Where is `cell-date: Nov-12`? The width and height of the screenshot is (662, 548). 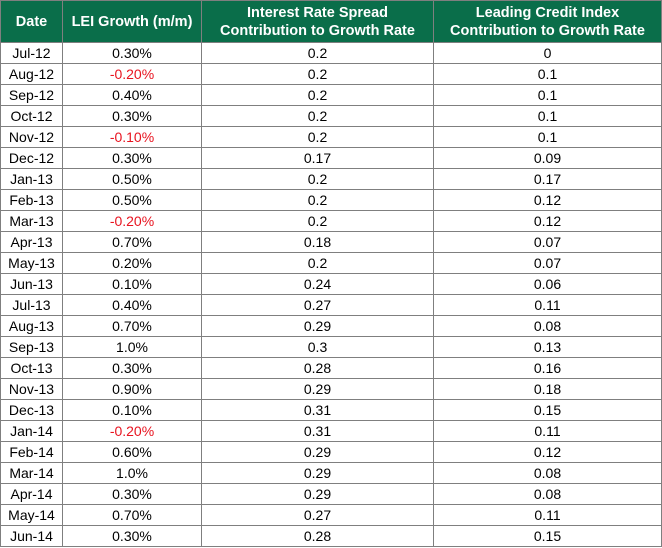
cell-date: Nov-12 is located at coordinates (31, 137).